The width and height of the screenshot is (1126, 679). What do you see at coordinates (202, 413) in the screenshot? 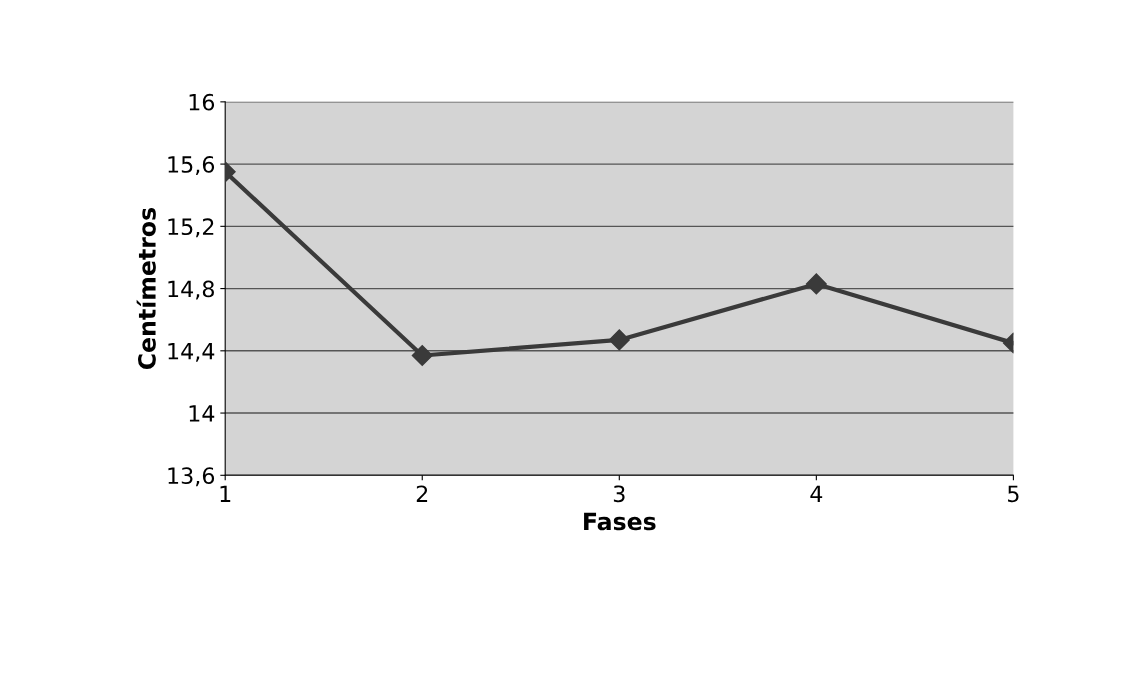
I see `y-tick-label: 14` at bounding box center [202, 413].